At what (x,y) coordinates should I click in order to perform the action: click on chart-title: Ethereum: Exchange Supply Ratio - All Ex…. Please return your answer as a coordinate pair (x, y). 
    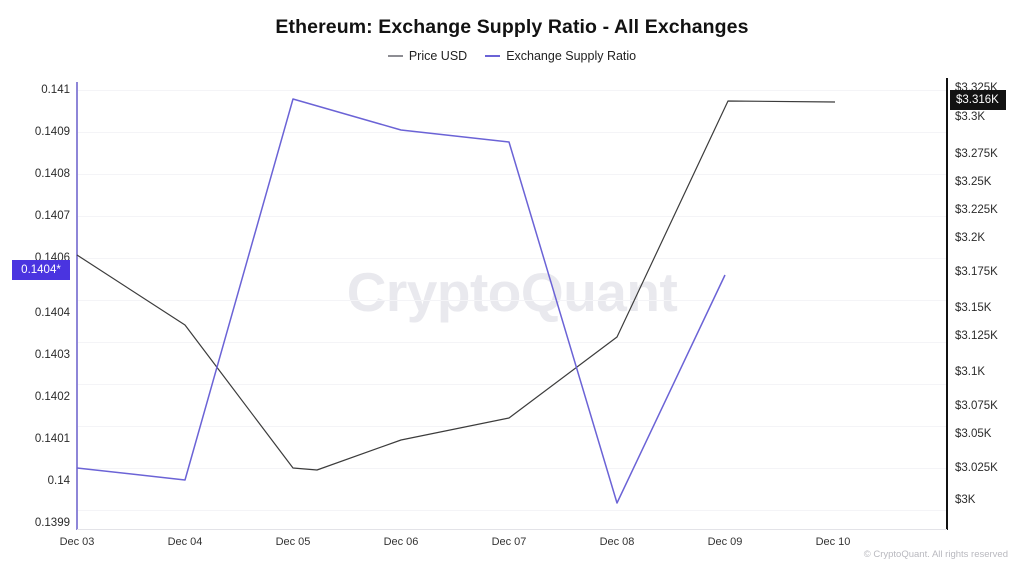
    Looking at the image, I should click on (512, 27).